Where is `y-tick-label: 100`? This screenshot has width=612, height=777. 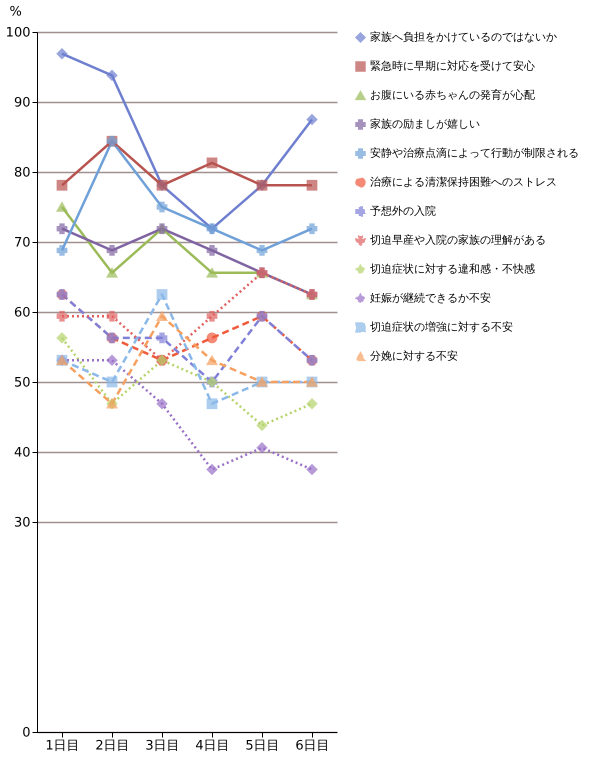 y-tick-label: 100 is located at coordinates (18, 33).